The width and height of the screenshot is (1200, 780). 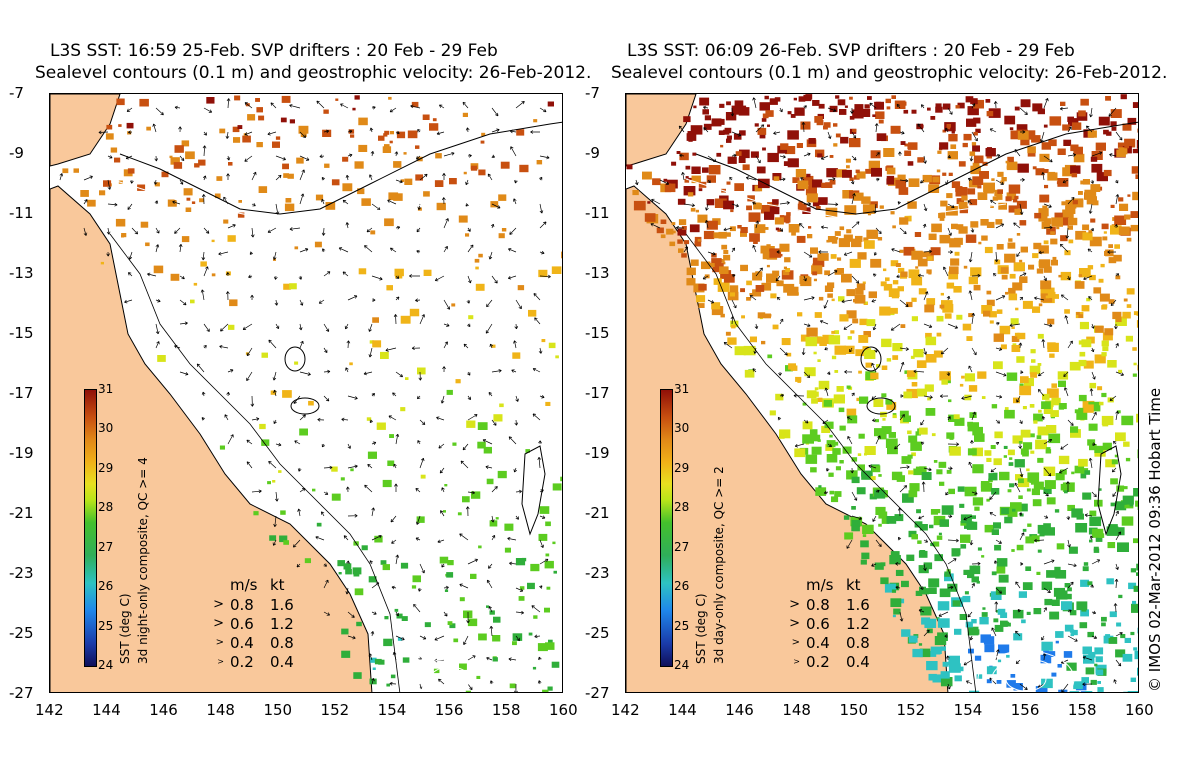 What do you see at coordinates (858, 623) in the screenshot?
I see `legend-kt: 1.2` at bounding box center [858, 623].